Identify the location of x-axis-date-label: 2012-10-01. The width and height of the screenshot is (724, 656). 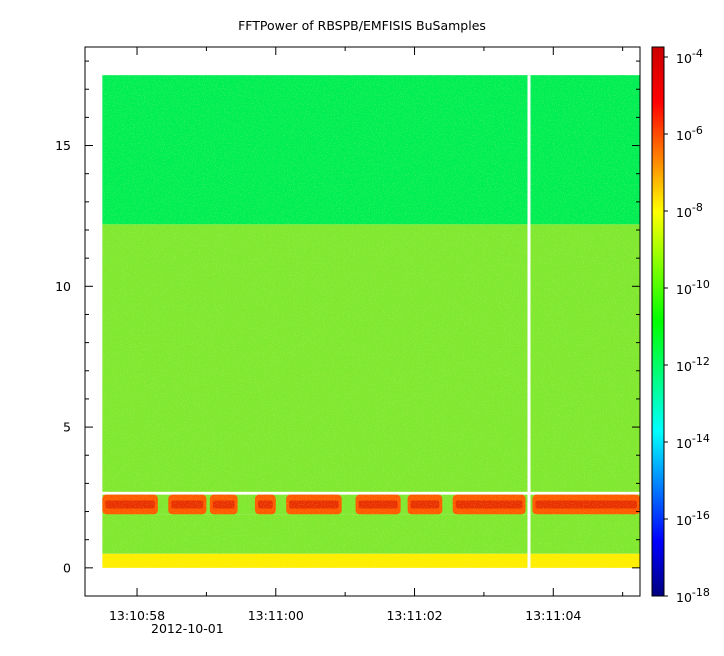
(187, 628).